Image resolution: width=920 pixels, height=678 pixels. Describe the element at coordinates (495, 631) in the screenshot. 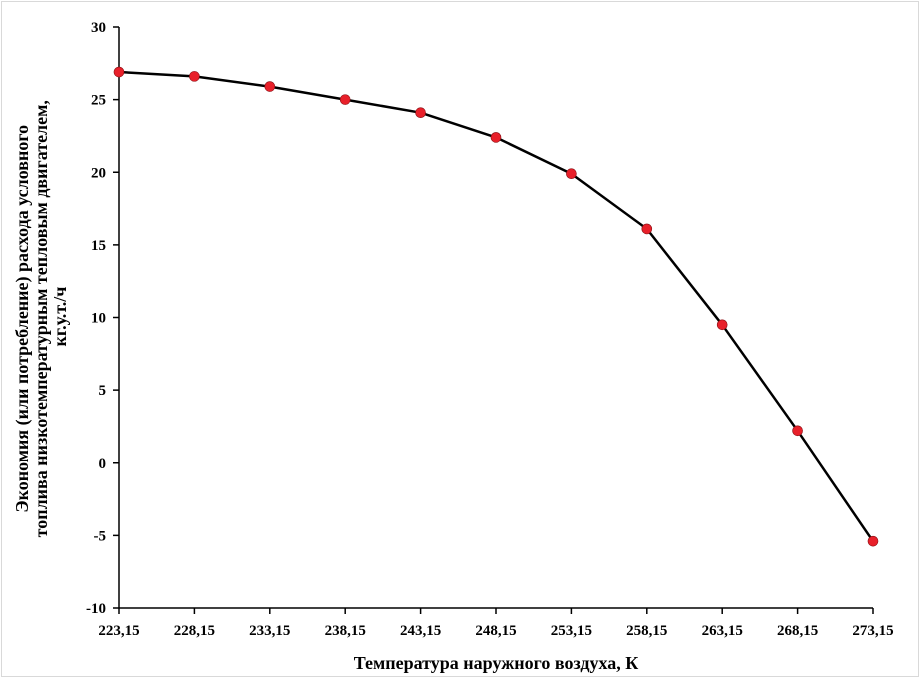

I see `x-tick-label: 248,15` at that location.